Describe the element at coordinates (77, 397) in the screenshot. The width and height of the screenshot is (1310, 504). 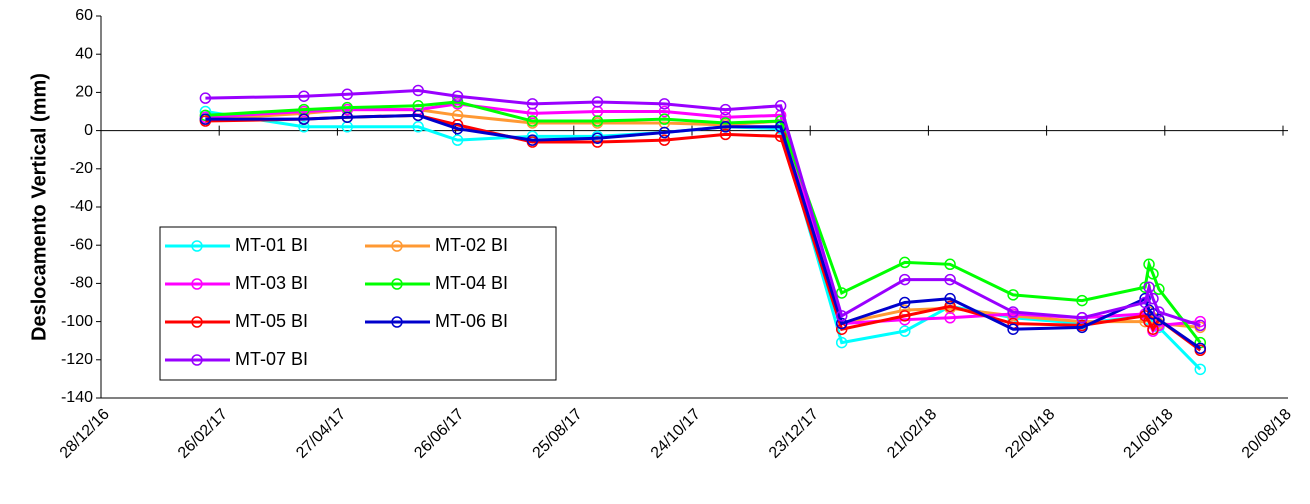
I see `y-tick-label: -140` at that location.